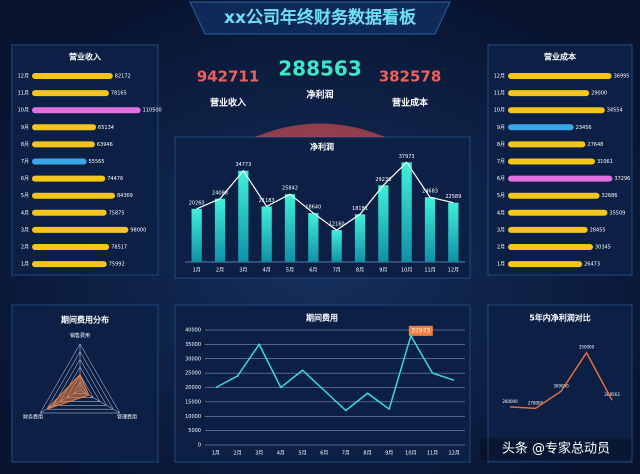 Image resolution: width=640 pixels, height=474 pixels. What do you see at coordinates (410, 103) in the screenshot?
I see `kpi-label: 营业成本` at bounding box center [410, 103].